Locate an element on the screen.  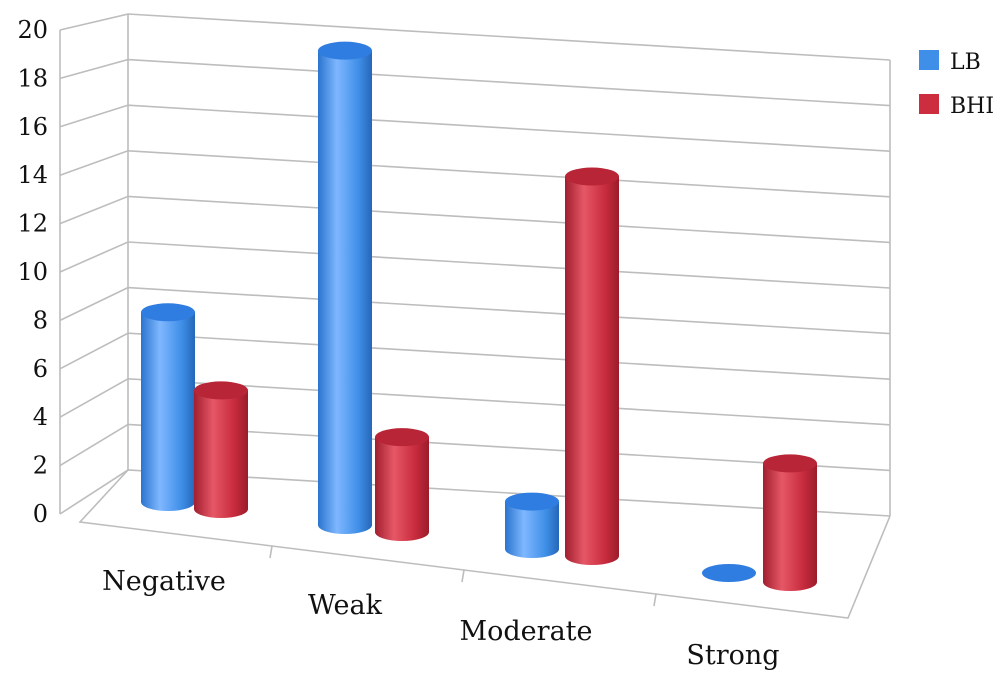
y-tick-label: 0 is located at coordinates (40, 514).